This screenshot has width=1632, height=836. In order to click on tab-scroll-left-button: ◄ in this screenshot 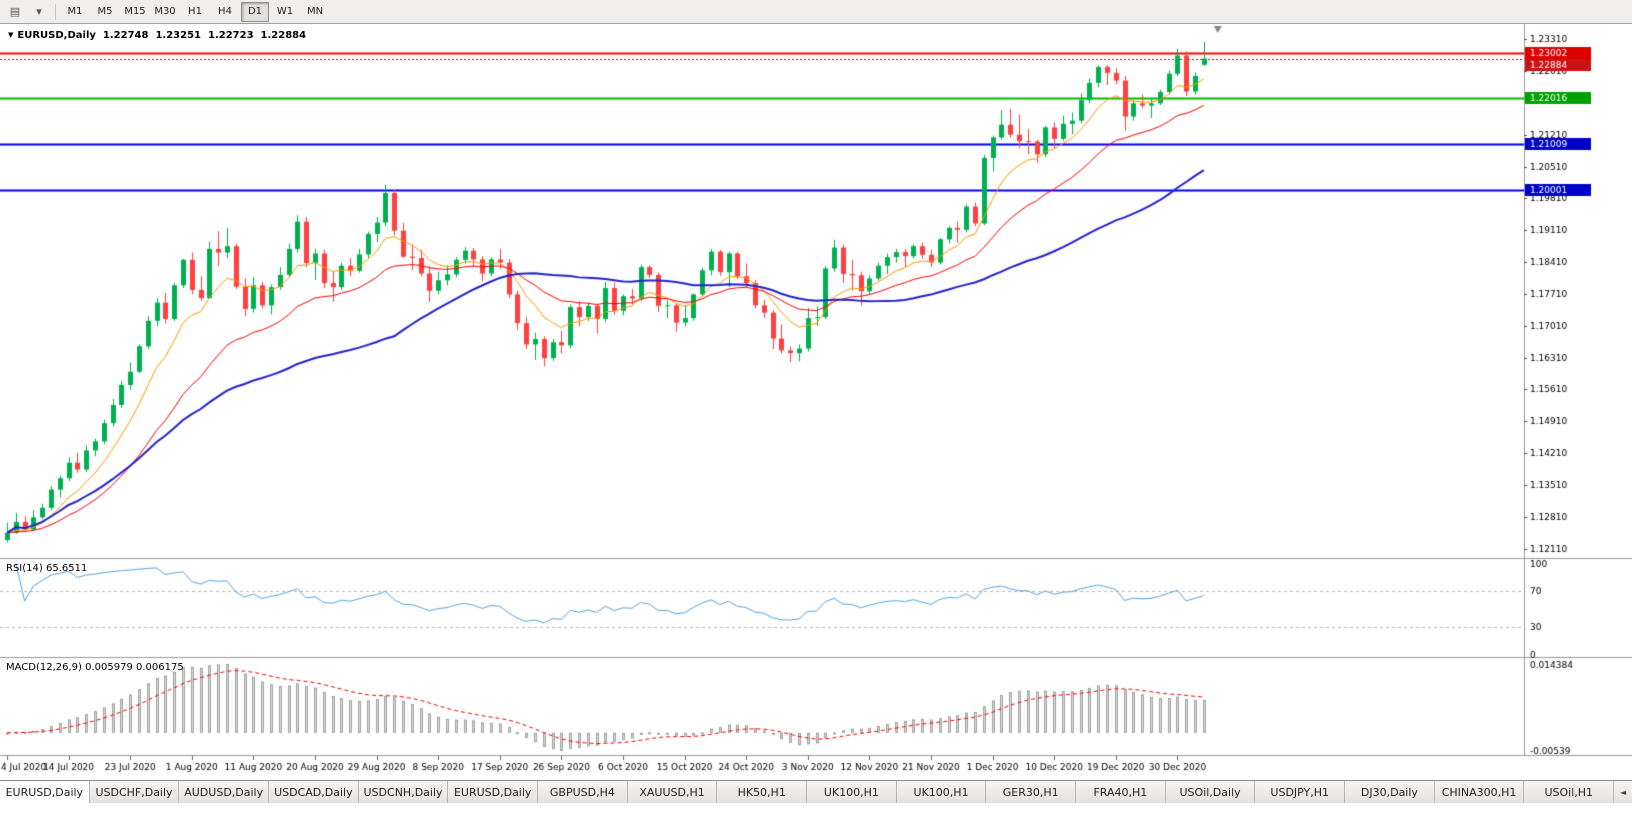, I will do `click(1623, 792)`.